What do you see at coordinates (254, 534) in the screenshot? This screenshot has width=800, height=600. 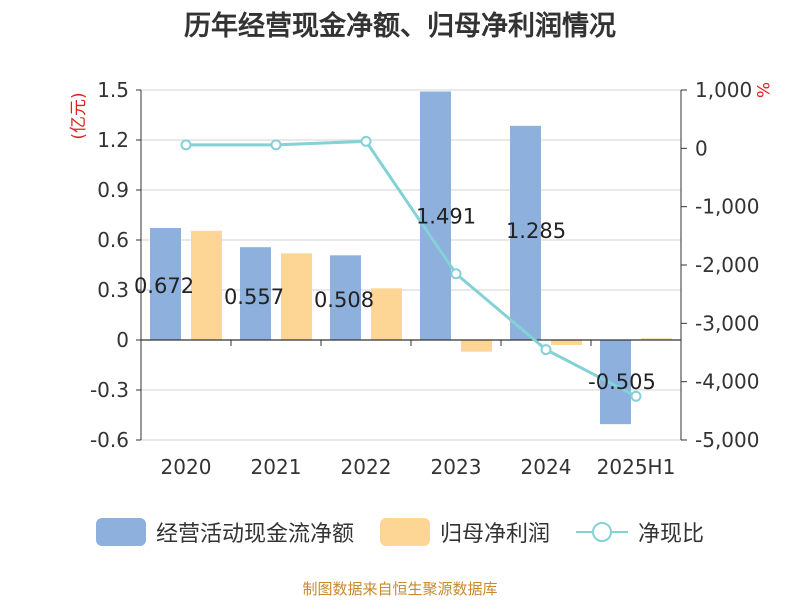 I see `legend-label-cashflow: 经营活动现金流净额` at bounding box center [254, 534].